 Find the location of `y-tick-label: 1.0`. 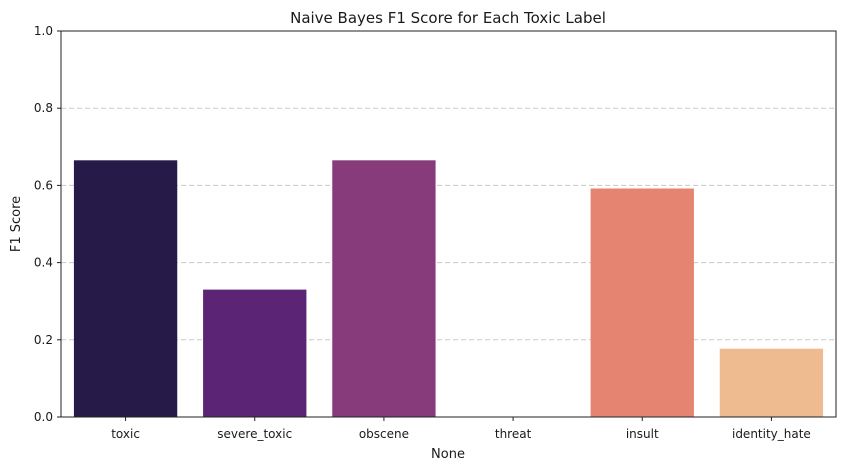

y-tick-label: 1.0 is located at coordinates (43, 31).